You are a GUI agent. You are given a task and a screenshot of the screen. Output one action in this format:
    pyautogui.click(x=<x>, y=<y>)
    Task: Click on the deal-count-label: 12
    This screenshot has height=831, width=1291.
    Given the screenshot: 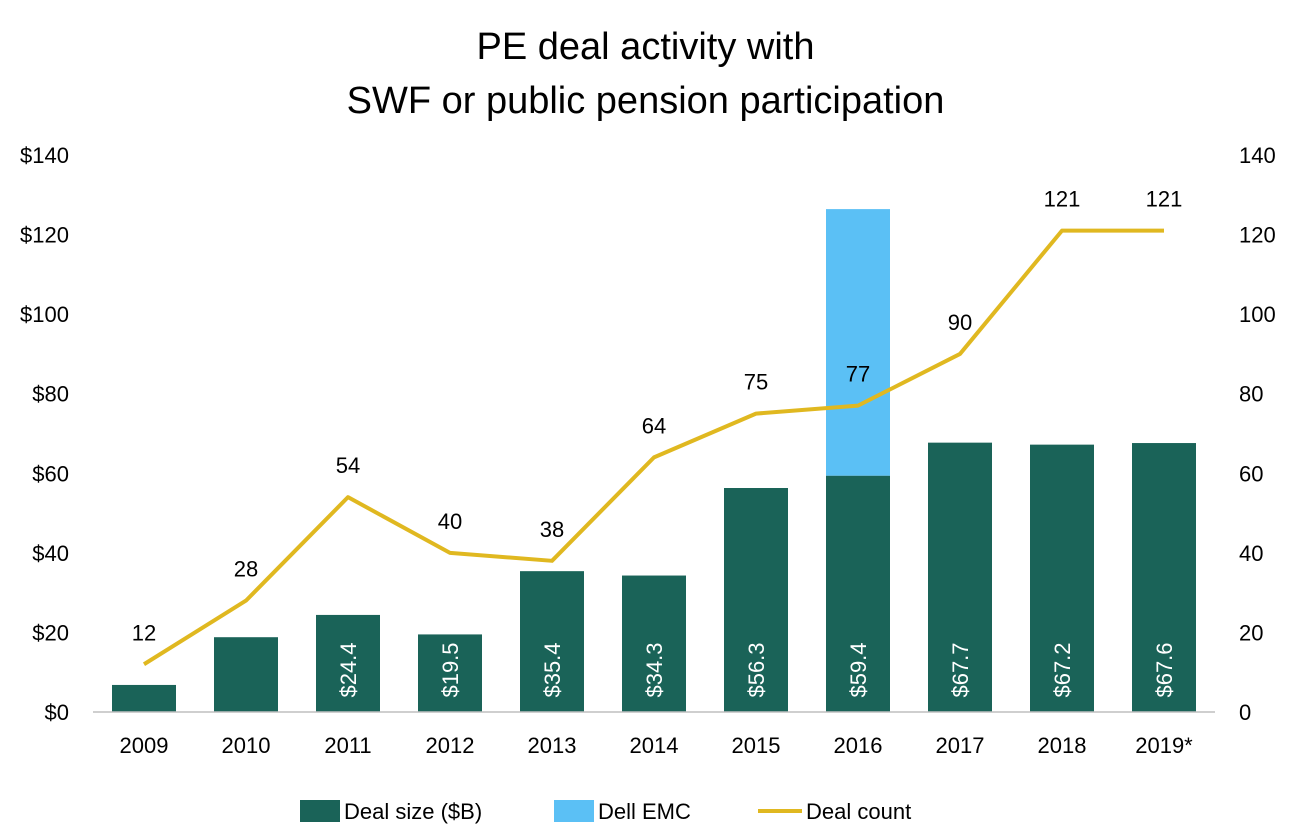 What is the action you would take?
    pyautogui.click(x=144, y=632)
    